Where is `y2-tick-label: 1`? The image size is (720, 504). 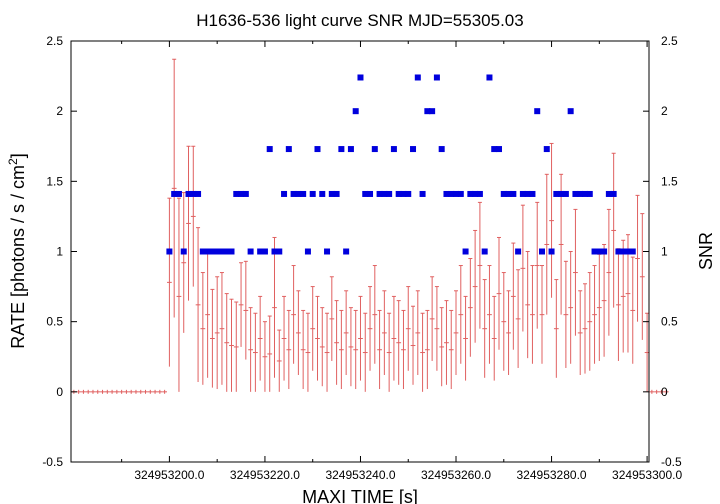
y2-tick-label: 1 is located at coordinates (664, 252).